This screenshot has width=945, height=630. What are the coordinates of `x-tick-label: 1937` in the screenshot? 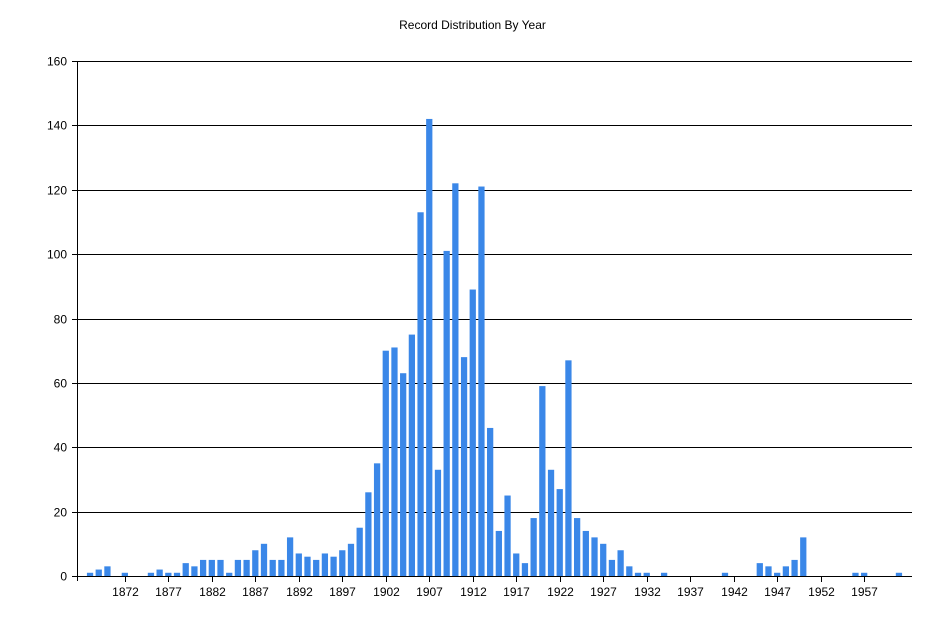 It's located at (690, 592).